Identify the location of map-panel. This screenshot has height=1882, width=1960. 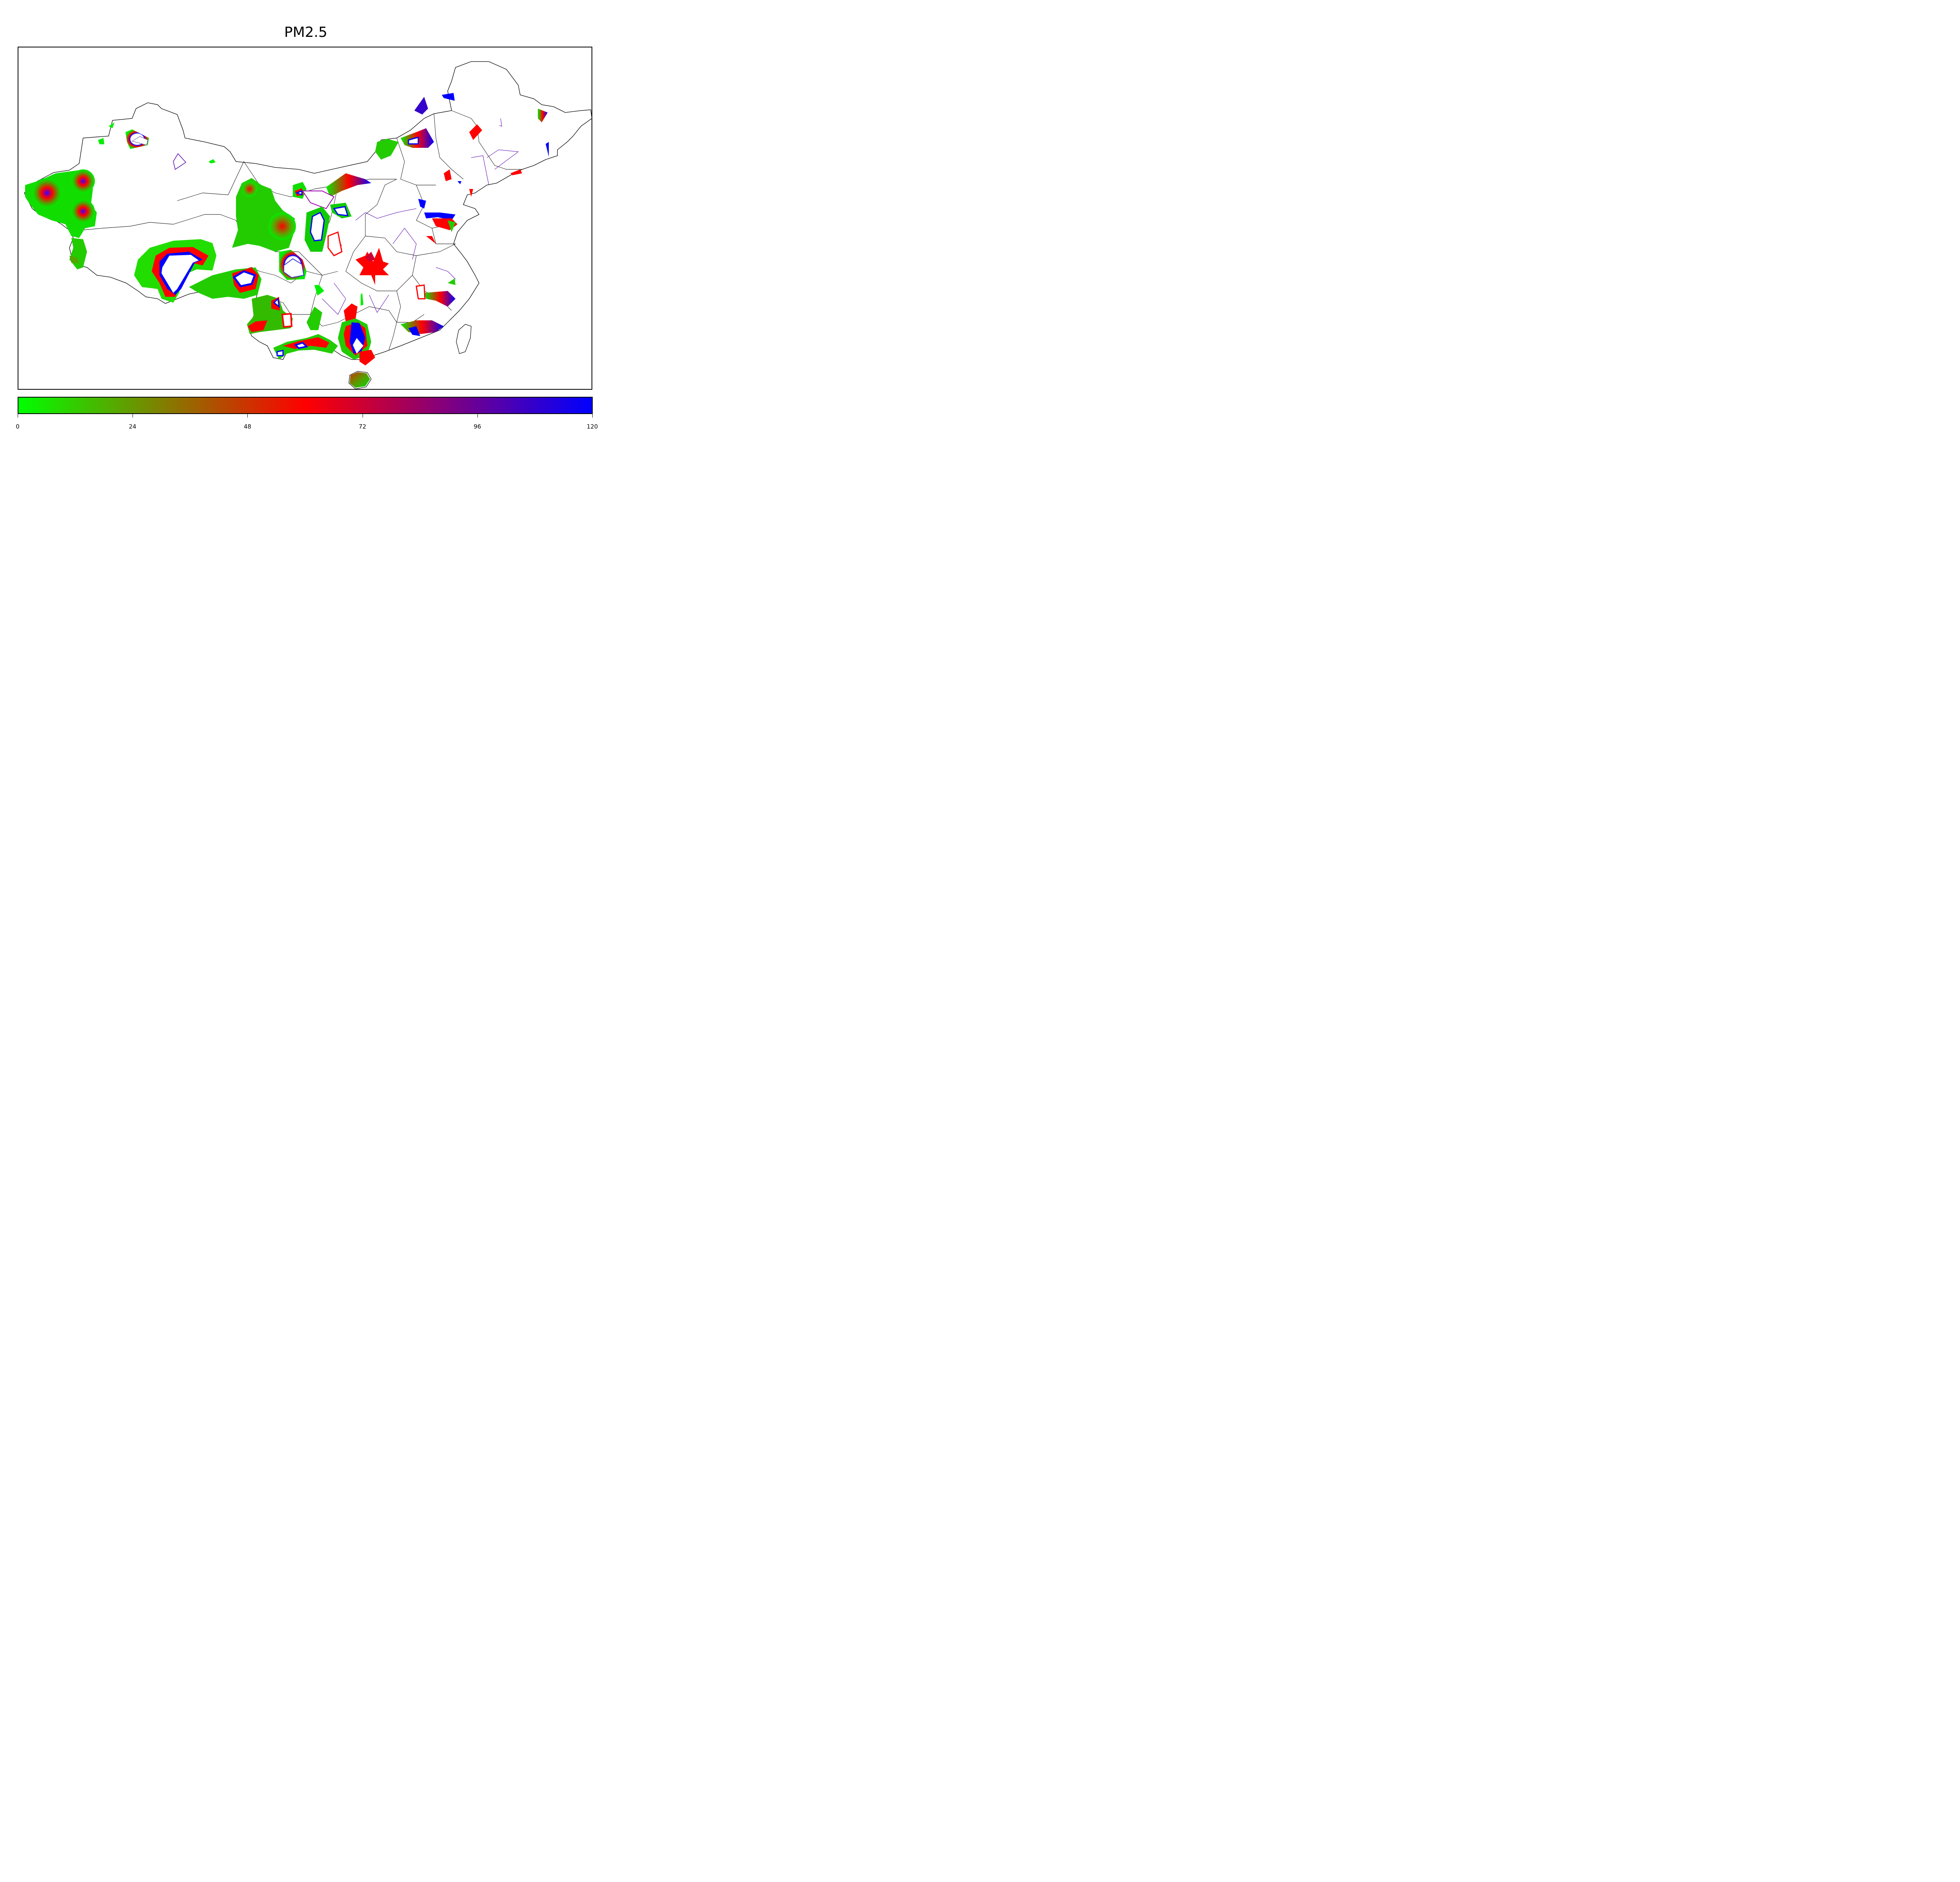
(305, 218).